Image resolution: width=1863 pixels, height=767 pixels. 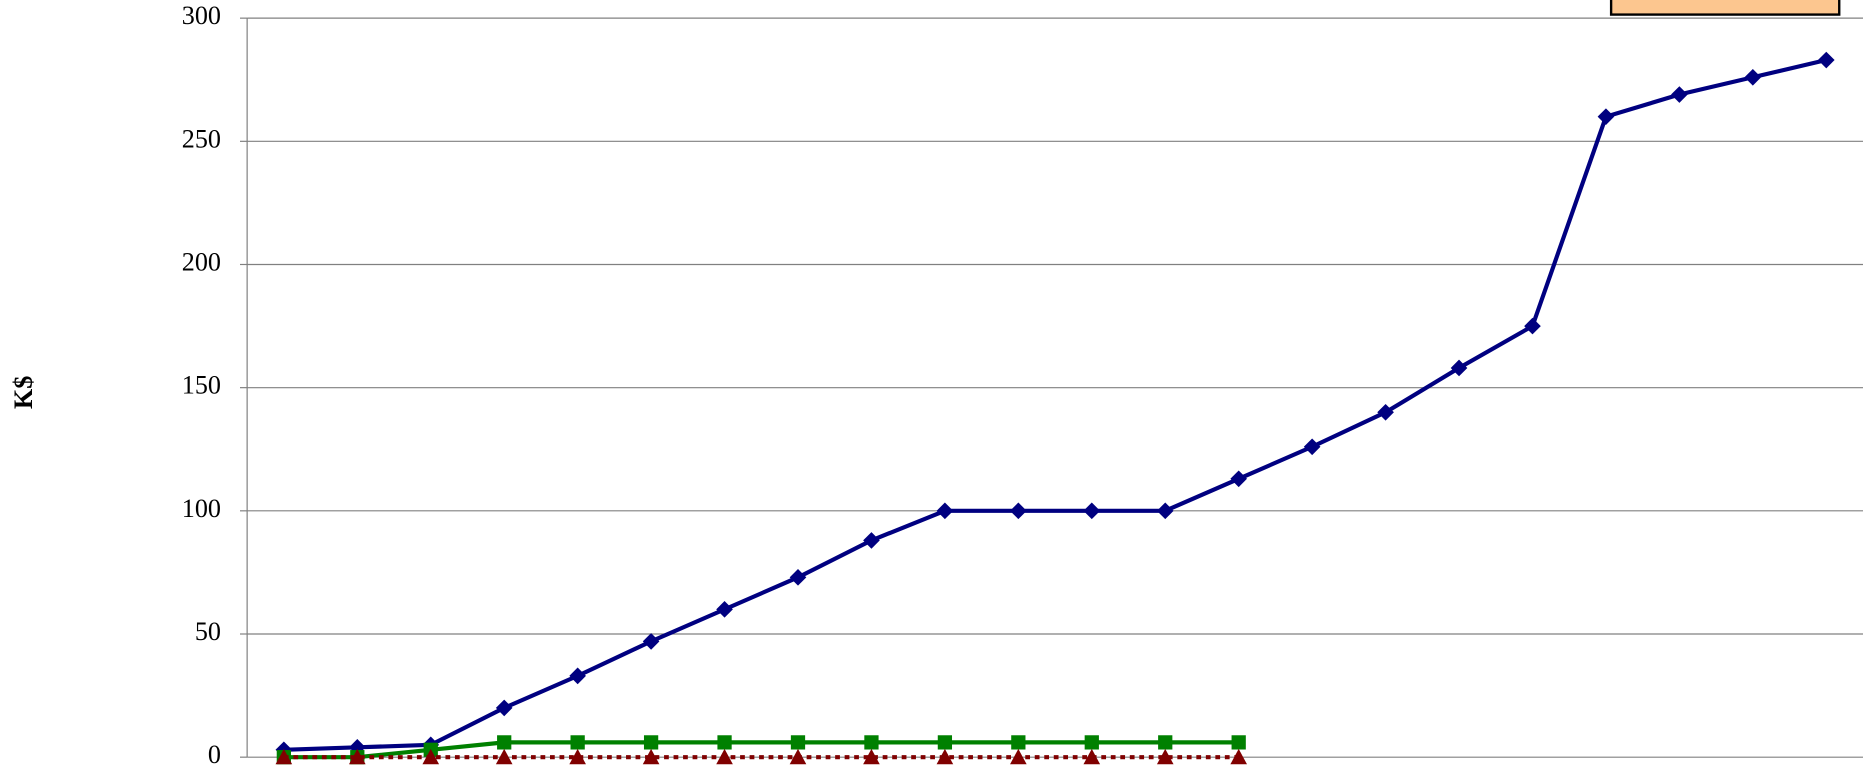 What do you see at coordinates (1725, 8) in the screenshot?
I see `legend-box` at bounding box center [1725, 8].